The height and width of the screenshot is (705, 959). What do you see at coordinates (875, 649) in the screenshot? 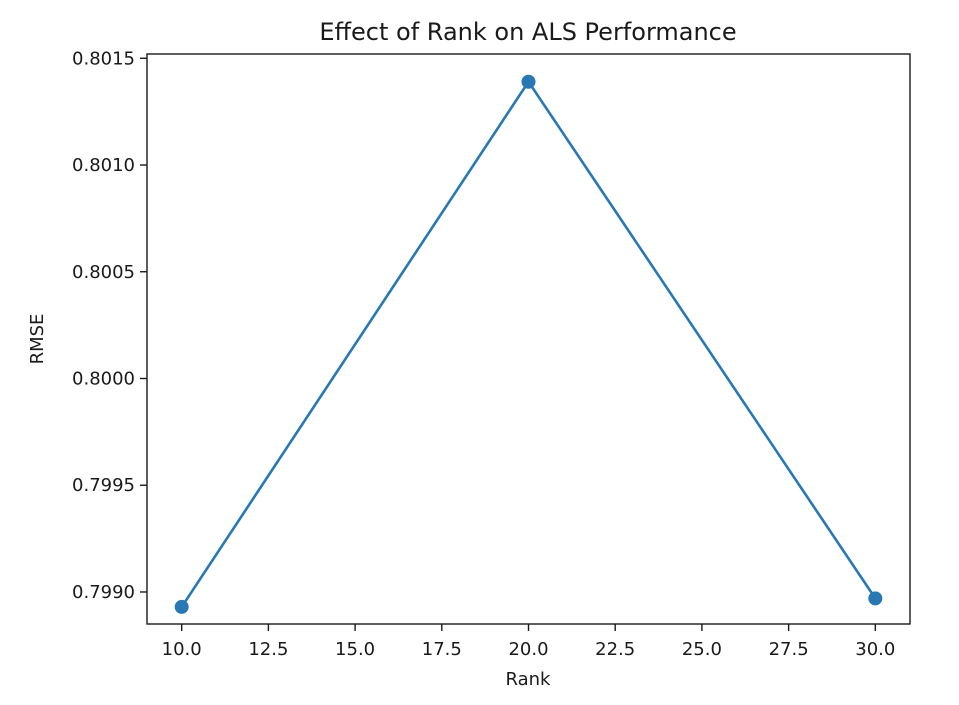
I see `x-tick-label: 30.0` at bounding box center [875, 649].